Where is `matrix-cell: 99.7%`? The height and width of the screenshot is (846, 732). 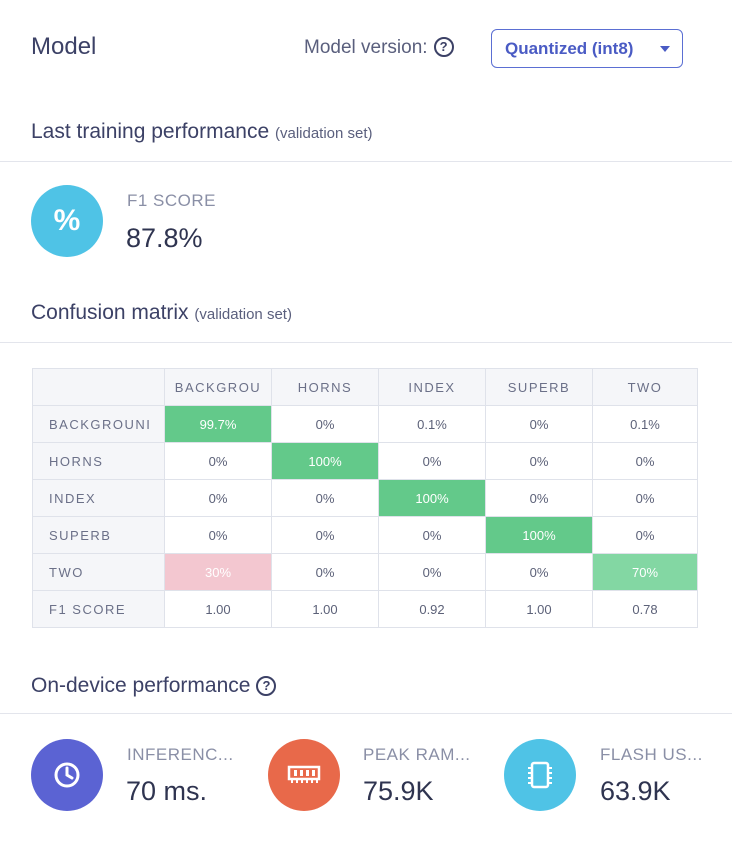 matrix-cell: 99.7% is located at coordinates (218, 424).